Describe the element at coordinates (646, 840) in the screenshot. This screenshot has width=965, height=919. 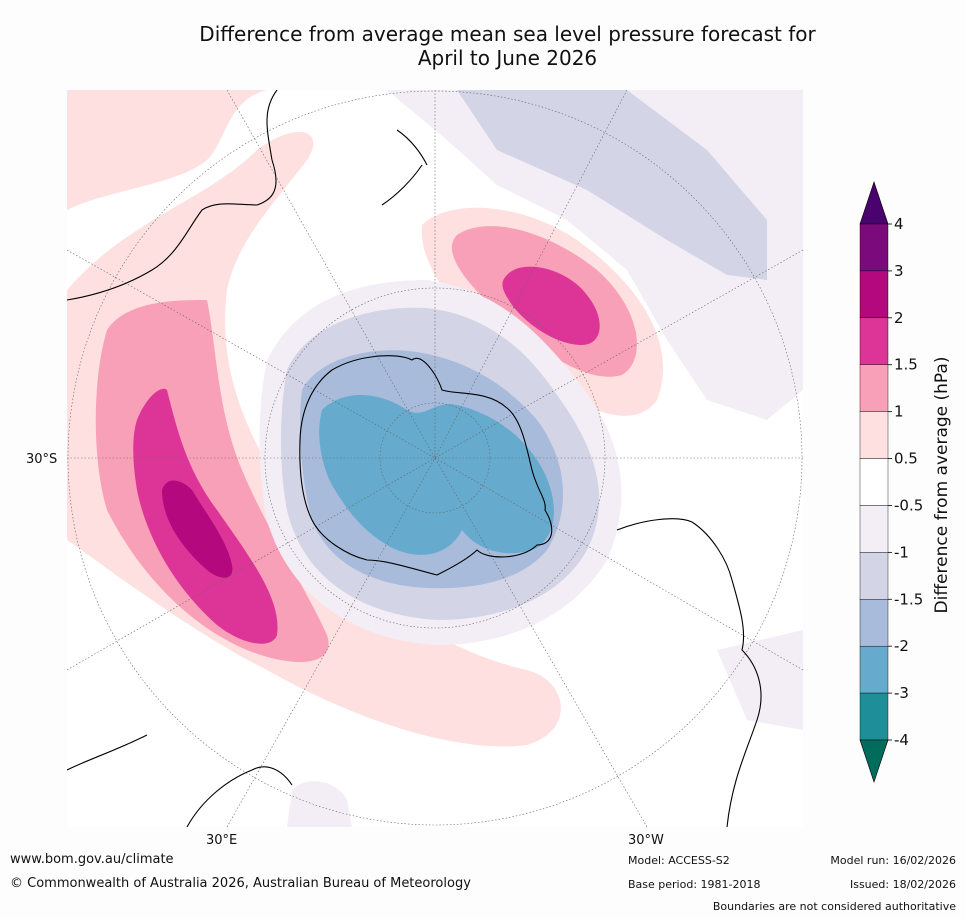
I see `label-lon-30w: 30°W` at that location.